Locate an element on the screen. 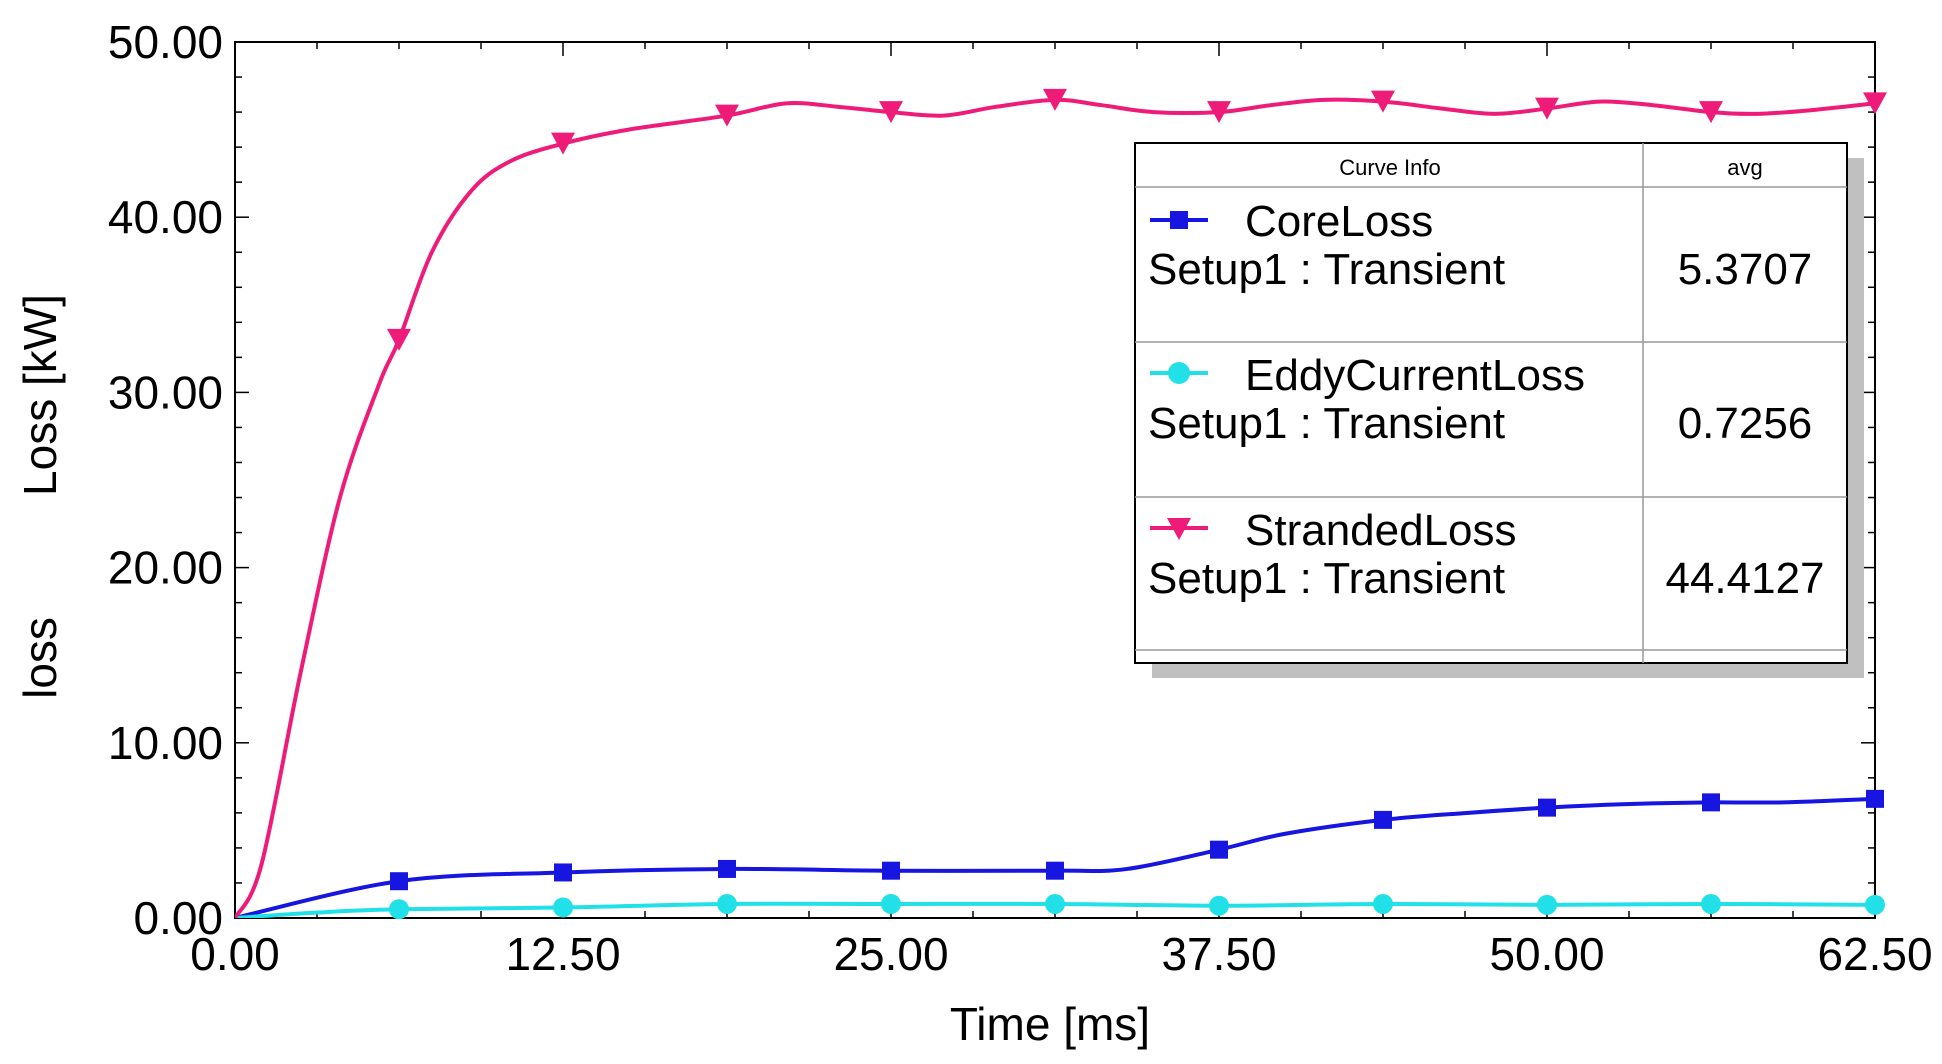 Image resolution: width=1942 pixels, height=1064 pixels. x-tick-label: 25.00 is located at coordinates (890, 954).